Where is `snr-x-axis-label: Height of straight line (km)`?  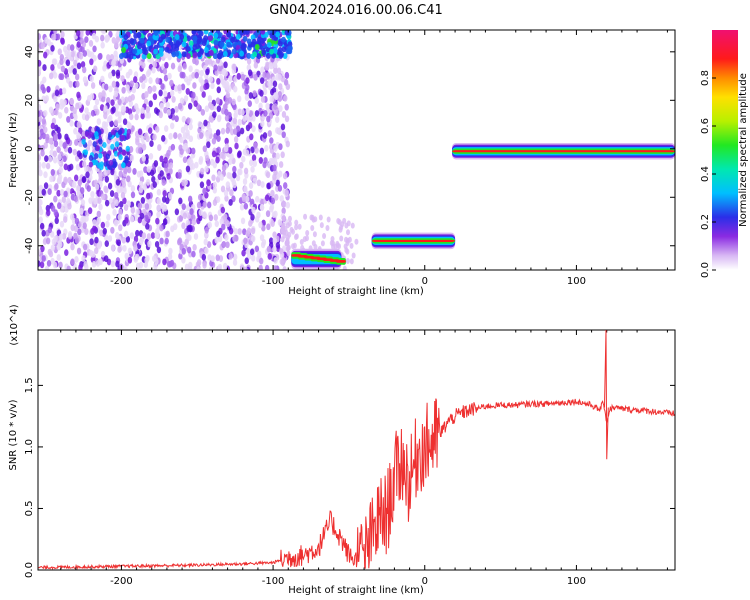
snr-x-axis-label: Height of straight line (km) is located at coordinates (356, 590).